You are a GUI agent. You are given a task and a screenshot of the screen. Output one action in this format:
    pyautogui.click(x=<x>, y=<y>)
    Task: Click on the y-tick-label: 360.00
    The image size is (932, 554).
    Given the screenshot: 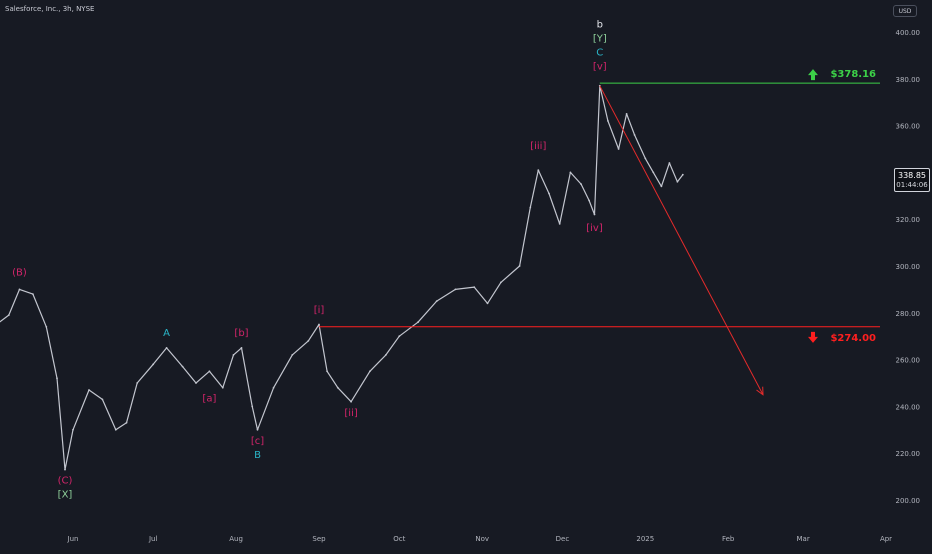 What is the action you would take?
    pyautogui.click(x=908, y=127)
    